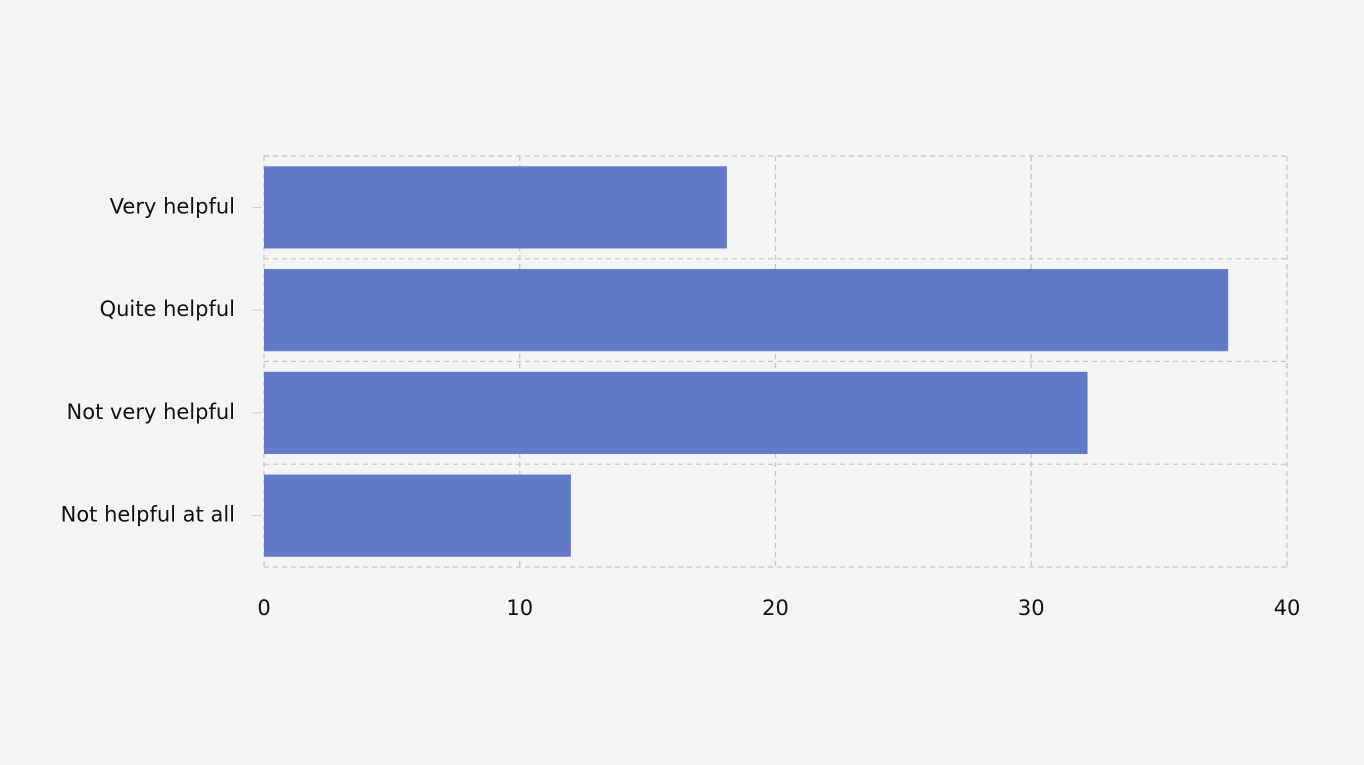  I want to click on x-tick-label: 30, so click(1031, 608).